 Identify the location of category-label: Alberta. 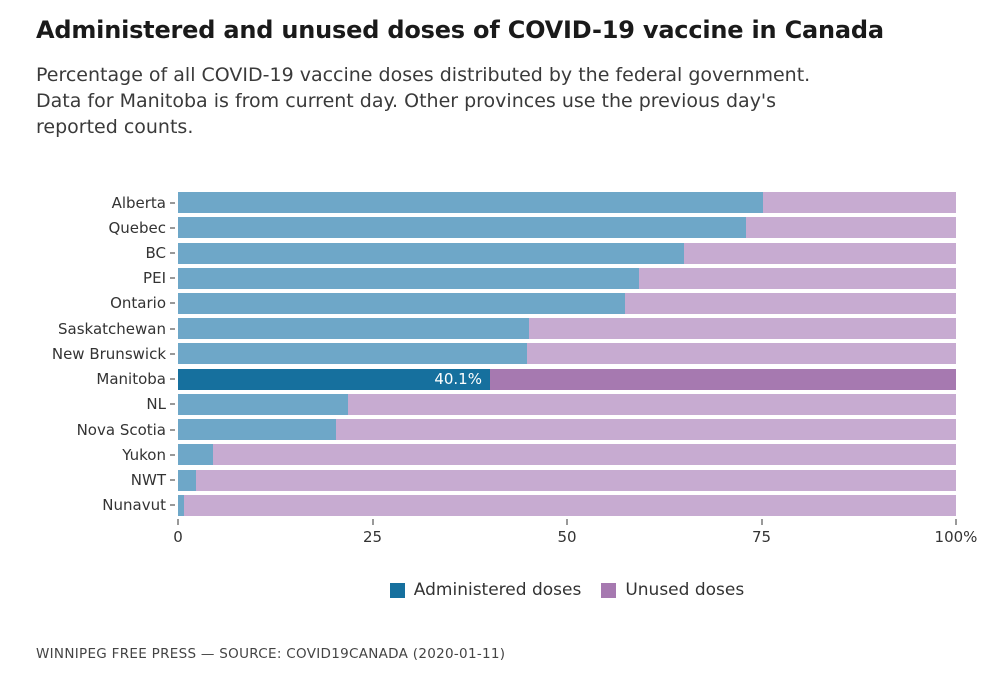
(138, 202).